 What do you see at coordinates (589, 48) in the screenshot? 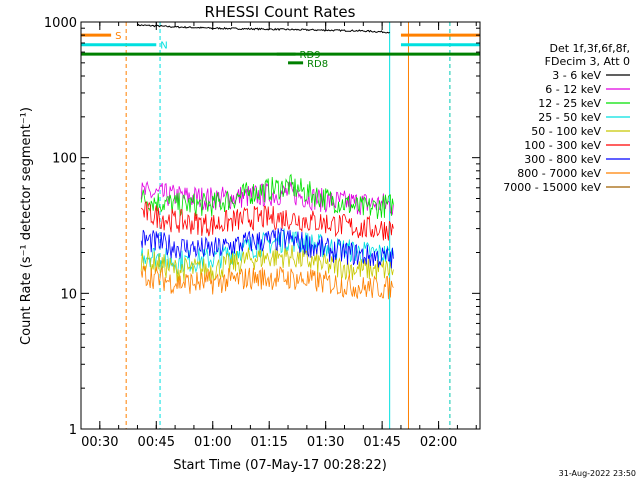
I see `legend-header-0: Det 1f,3f,6f,8f,` at bounding box center [589, 48].